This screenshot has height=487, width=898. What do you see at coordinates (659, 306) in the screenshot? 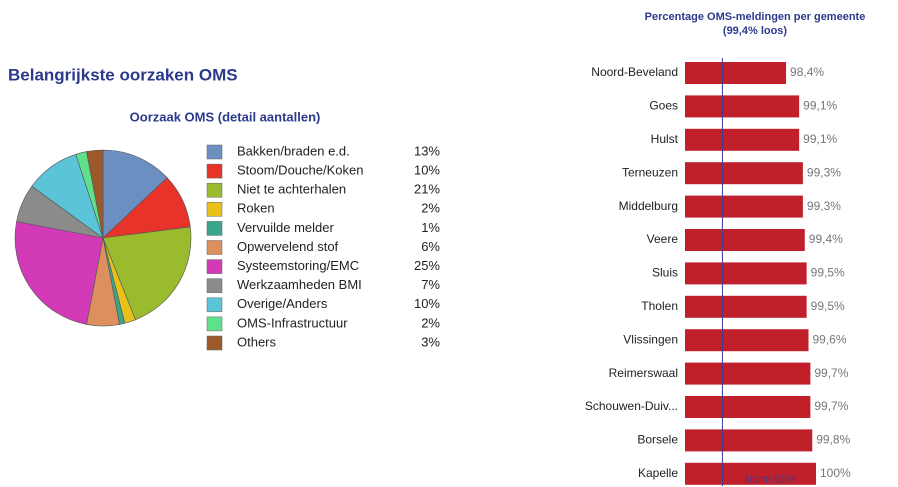
I see `y-tick-label: Tholen` at bounding box center [659, 306].